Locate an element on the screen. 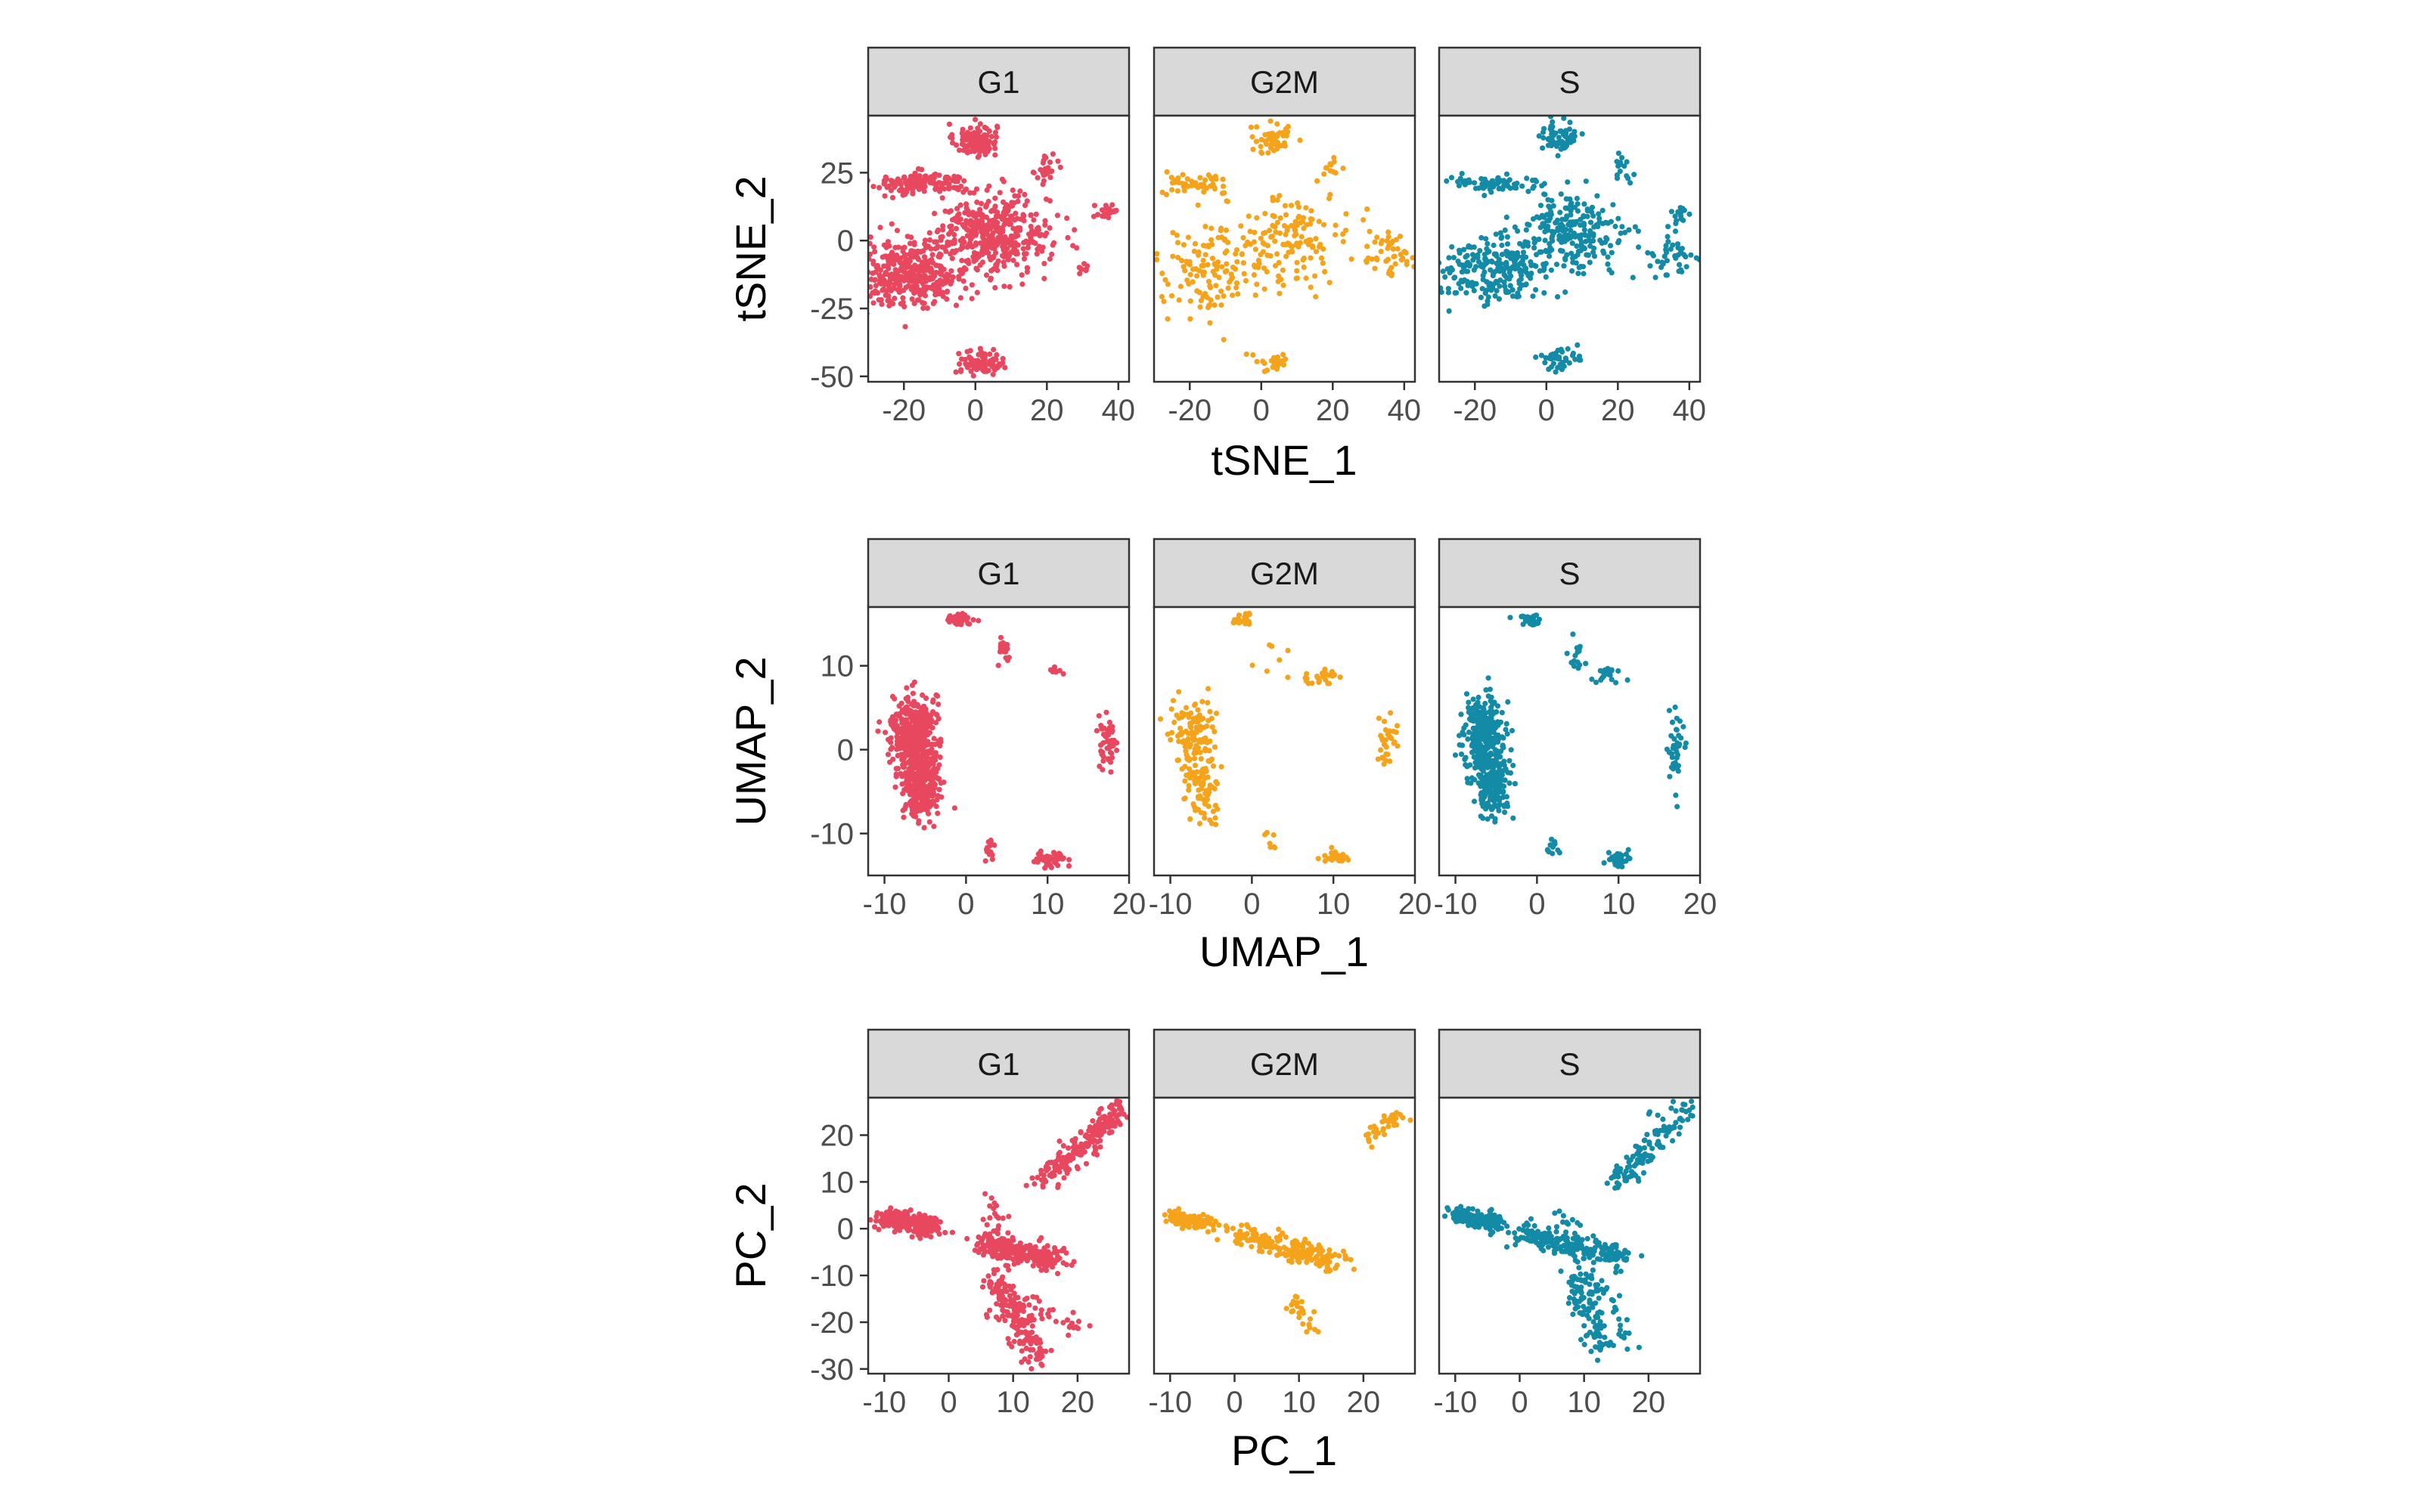 Image resolution: width=2420 pixels, height=1512 pixels. data-points is located at coordinates (997, 741).